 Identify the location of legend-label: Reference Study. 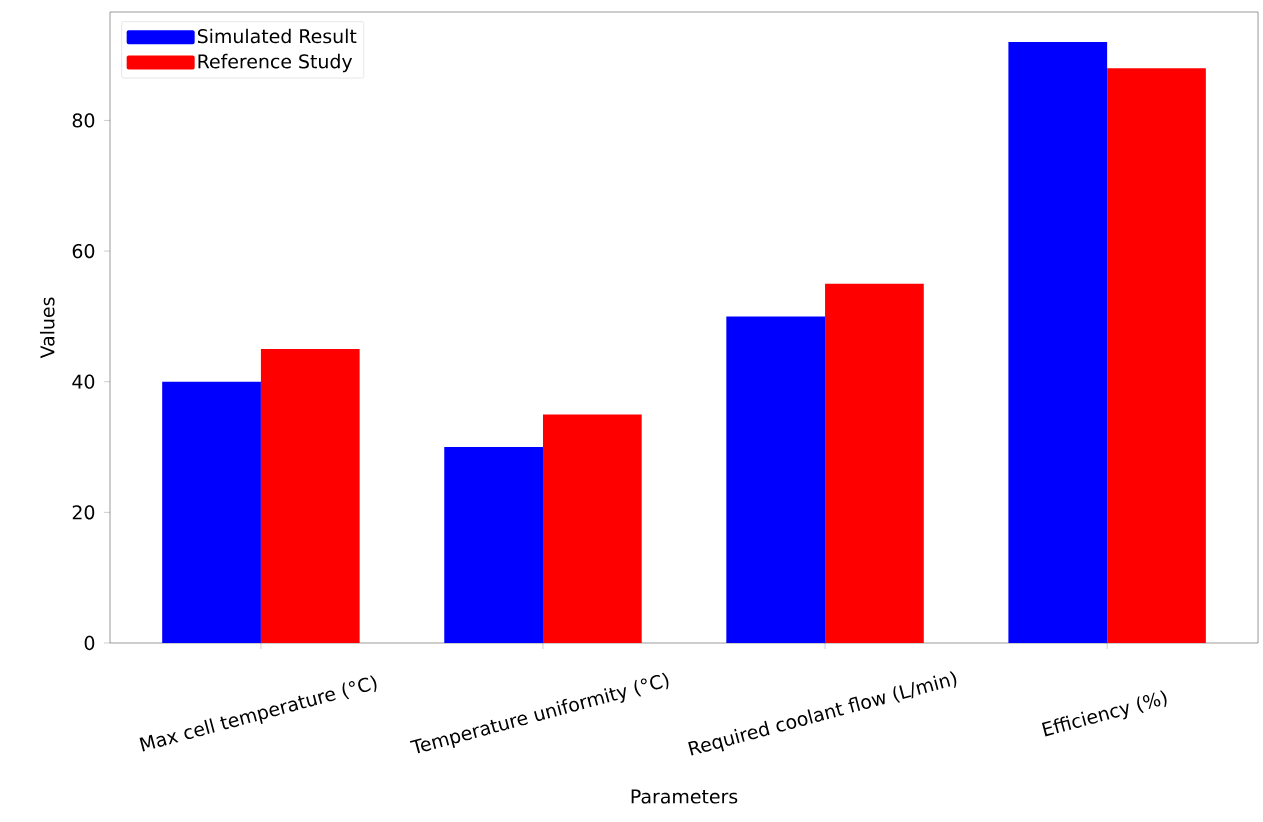
(275, 63).